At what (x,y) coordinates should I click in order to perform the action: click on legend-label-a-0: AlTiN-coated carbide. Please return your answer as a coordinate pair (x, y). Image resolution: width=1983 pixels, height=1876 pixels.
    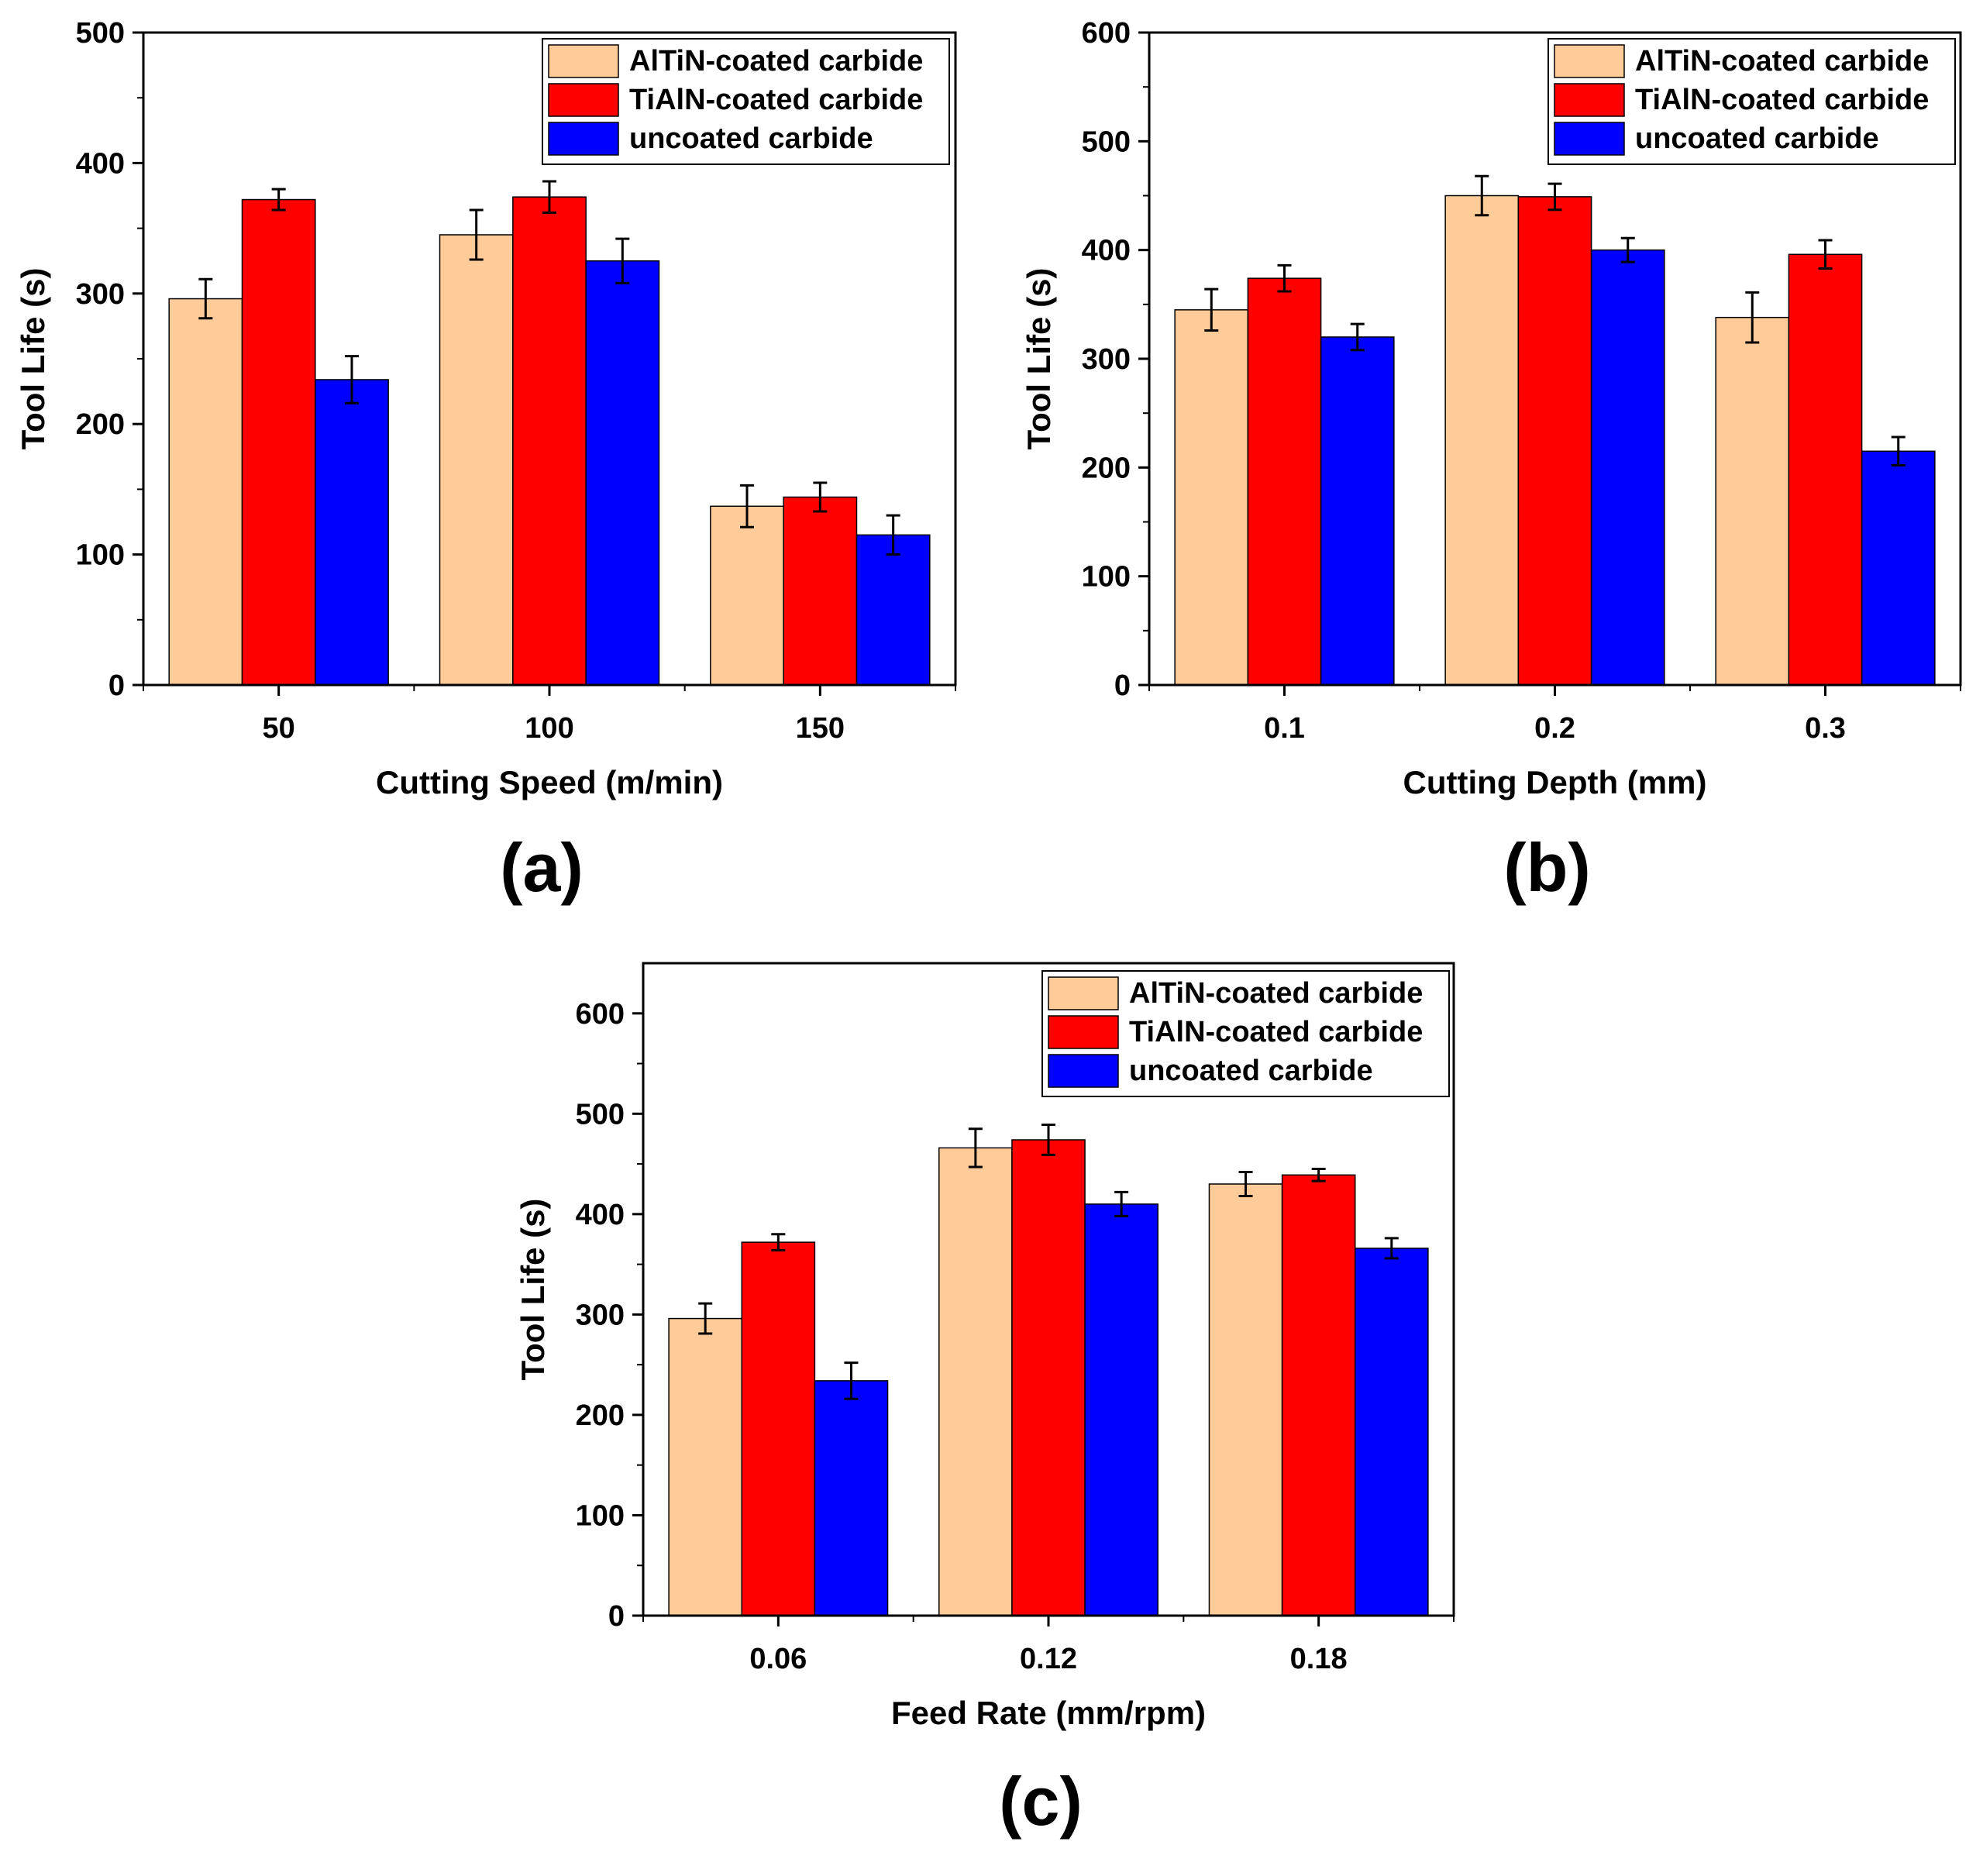
    Looking at the image, I should click on (776, 61).